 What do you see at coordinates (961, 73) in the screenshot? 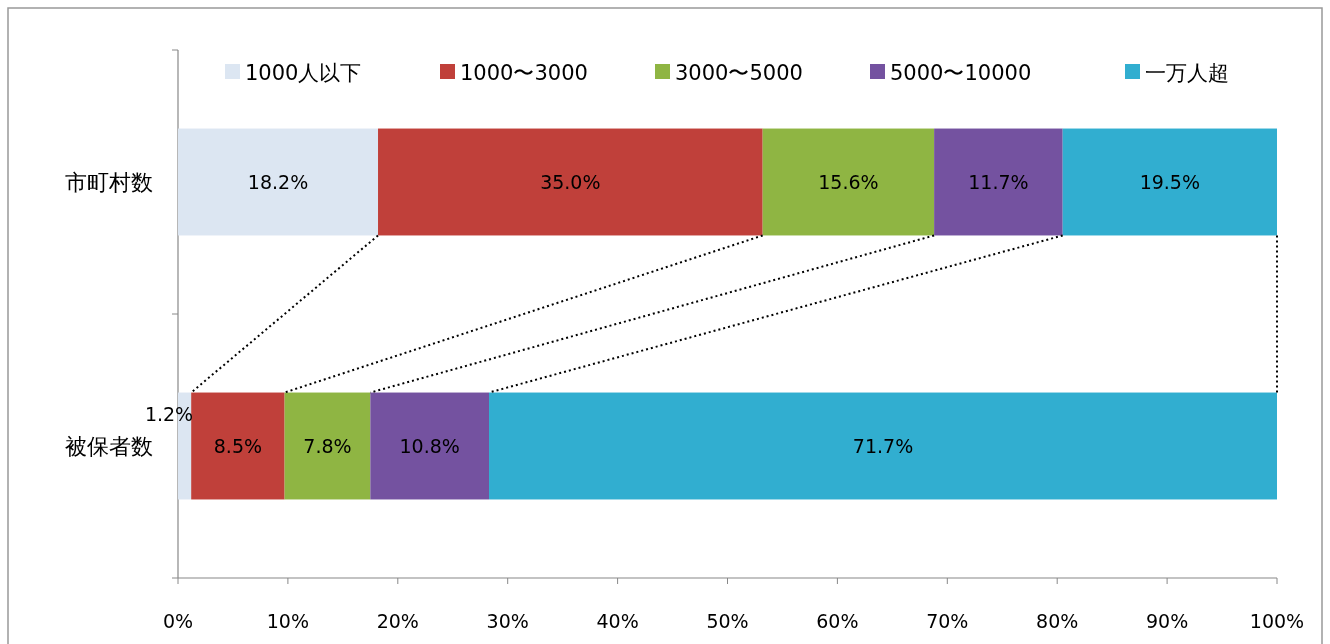
I see `legend-label: 5000〜10000` at bounding box center [961, 73].